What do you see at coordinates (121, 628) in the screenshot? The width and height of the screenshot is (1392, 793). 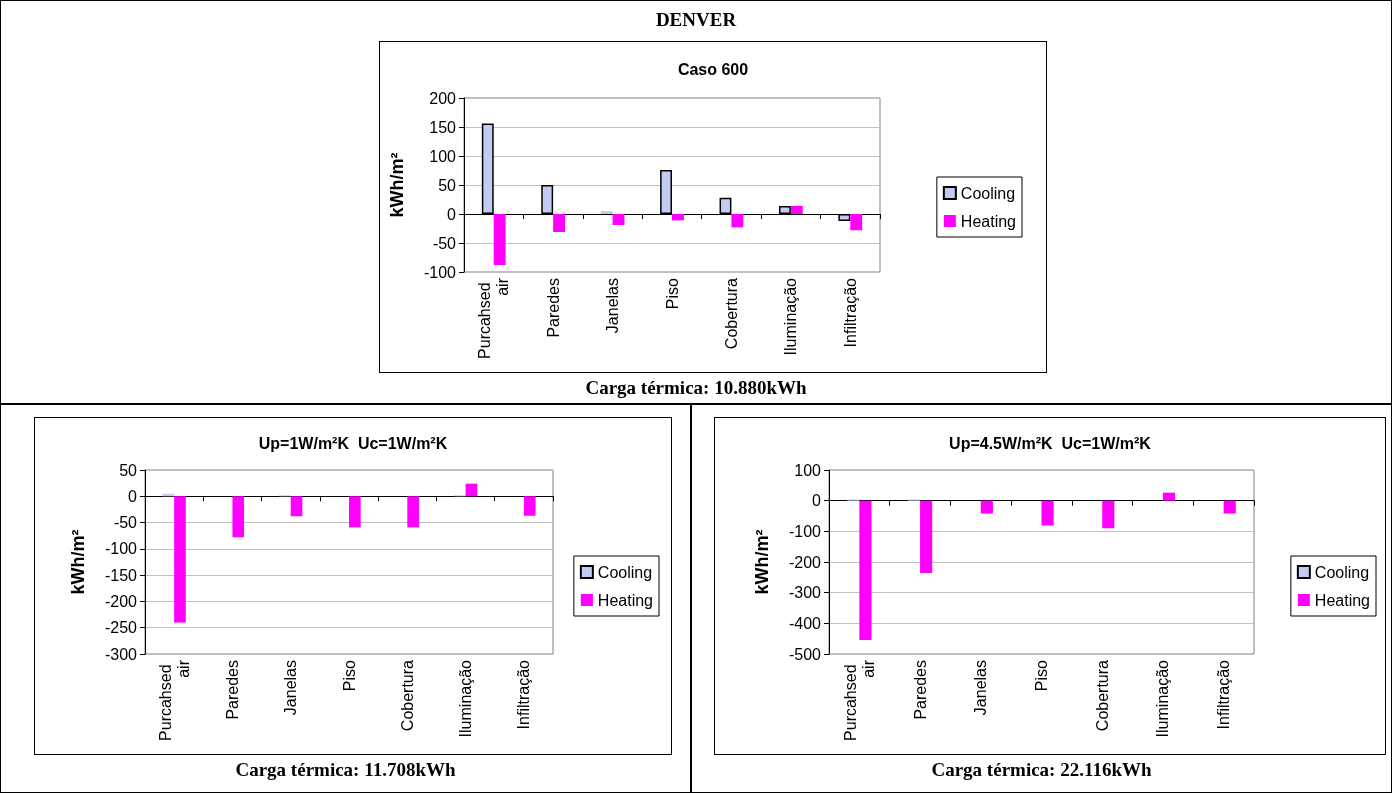 I see `y-tick-label: -250` at bounding box center [121, 628].